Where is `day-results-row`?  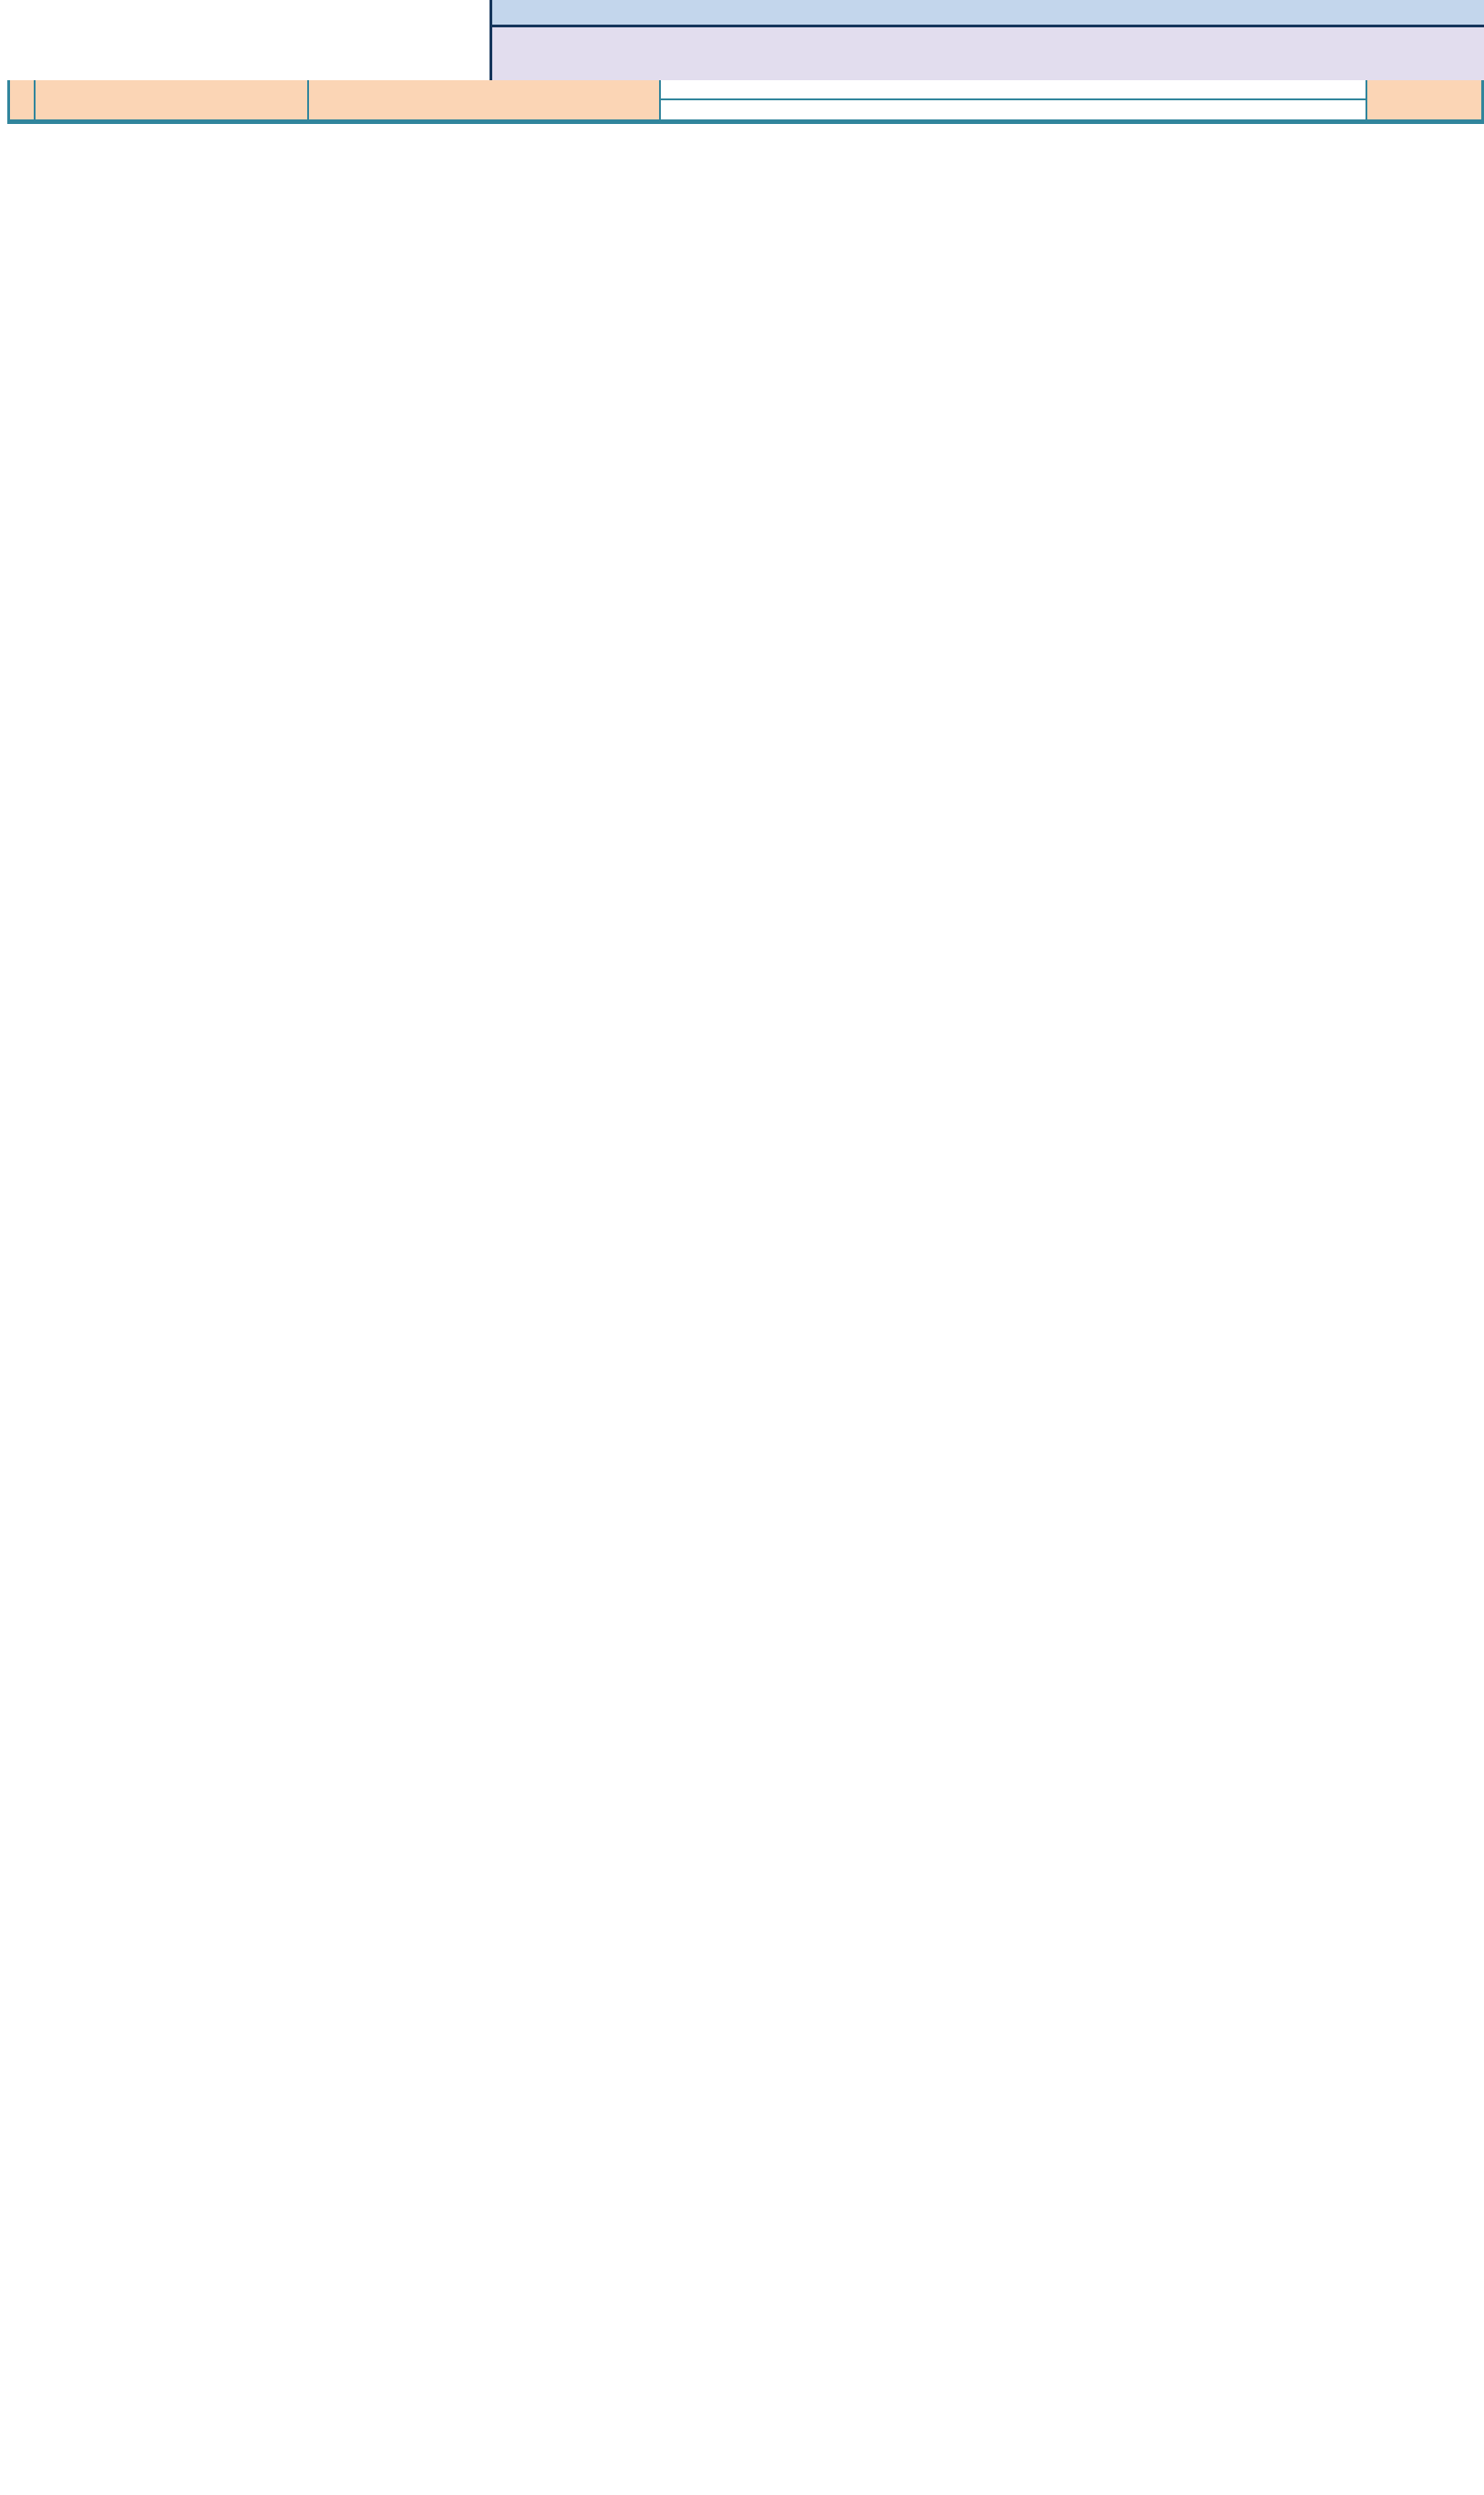
day-results-row is located at coordinates (1013, 109).